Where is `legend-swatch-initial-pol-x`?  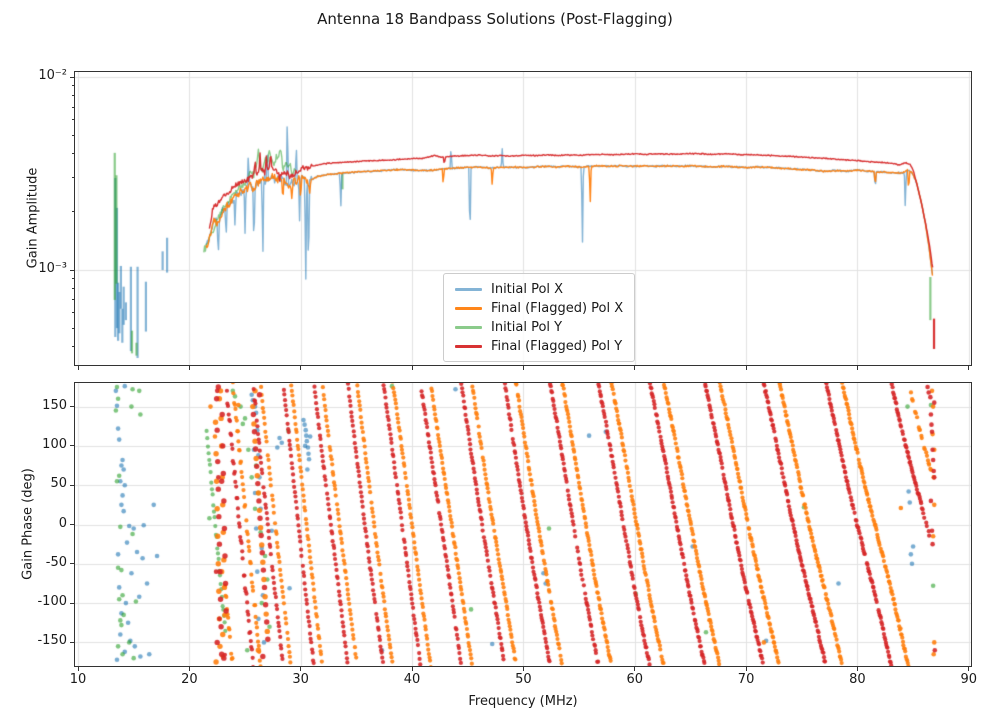 legend-swatch-initial-pol-x is located at coordinates (468, 289).